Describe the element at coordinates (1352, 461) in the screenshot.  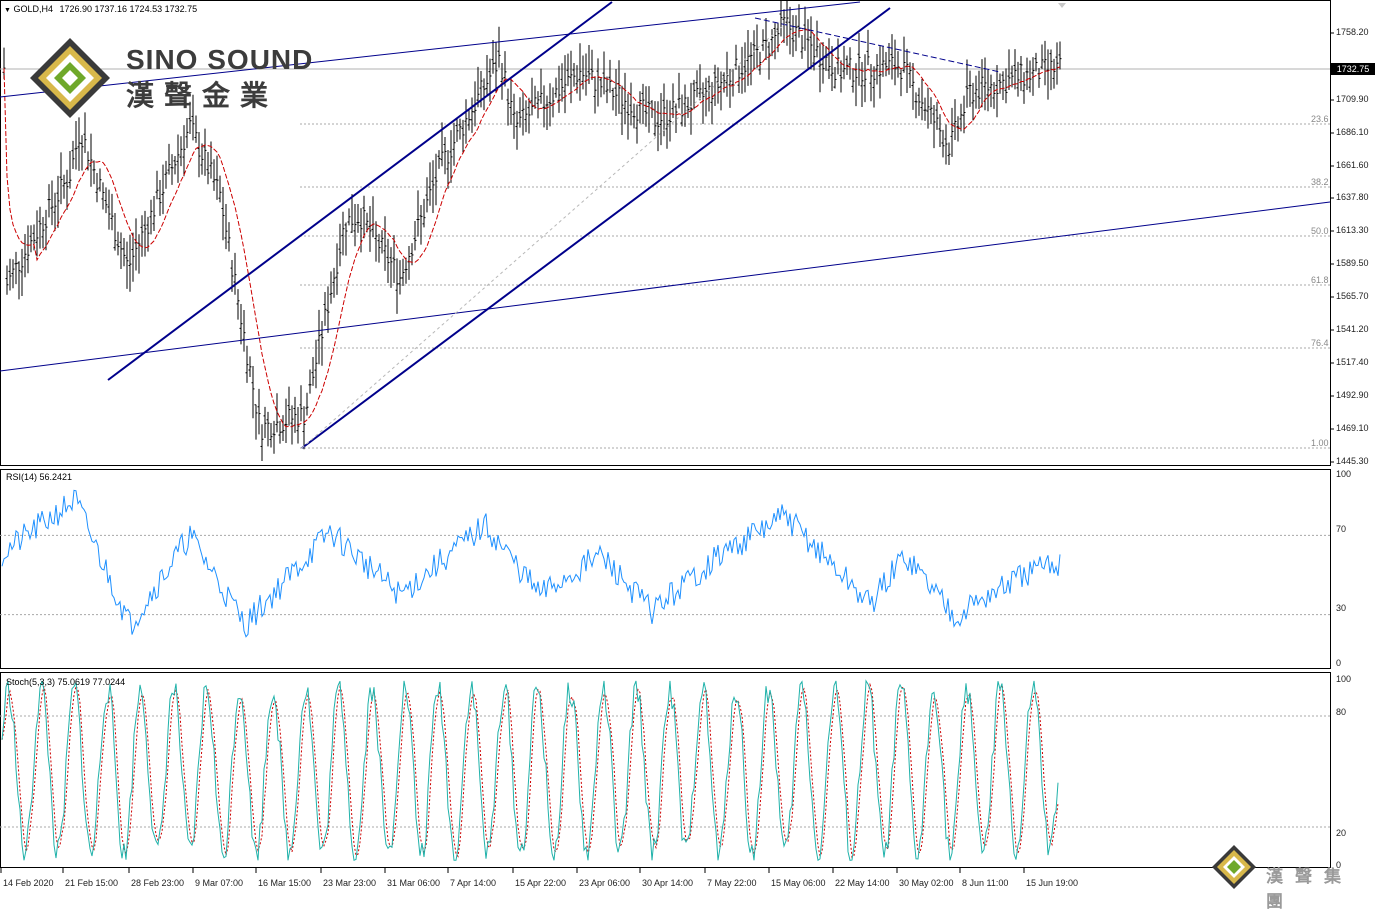
I see `price-axis-label: 1445.30` at that location.